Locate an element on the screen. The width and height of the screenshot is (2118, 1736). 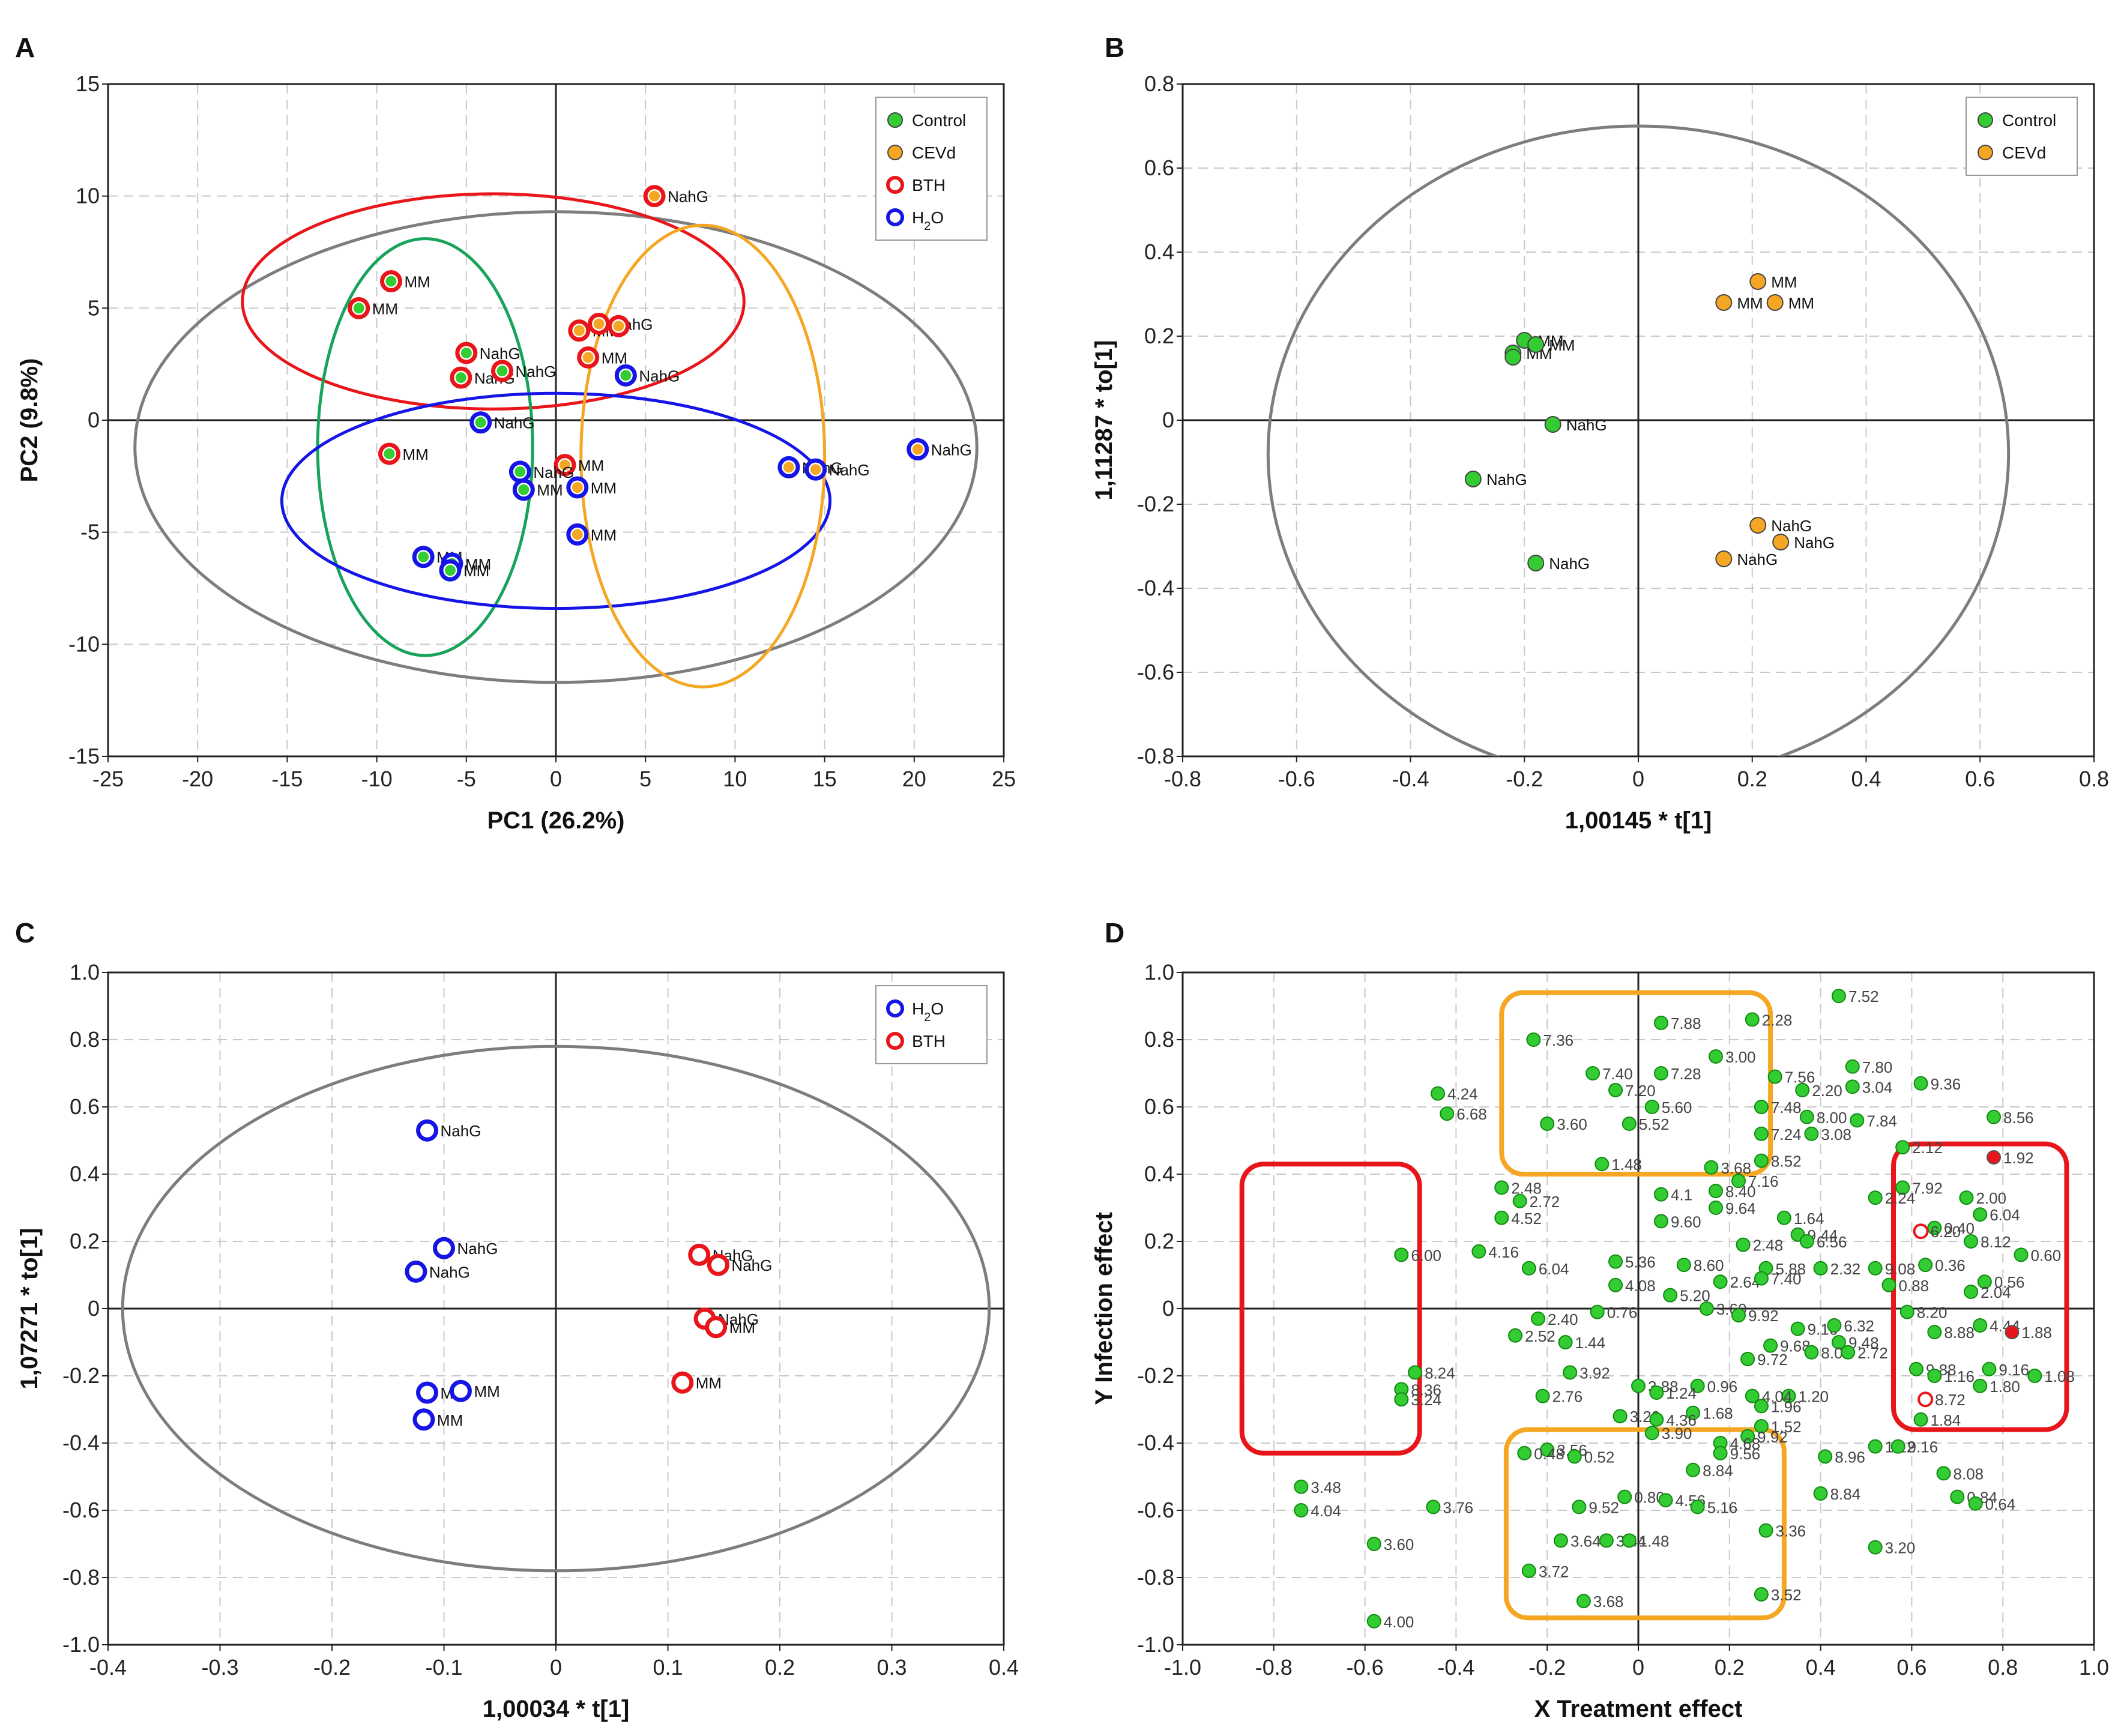
x-tick-label: -5 is located at coordinates (466, 779).